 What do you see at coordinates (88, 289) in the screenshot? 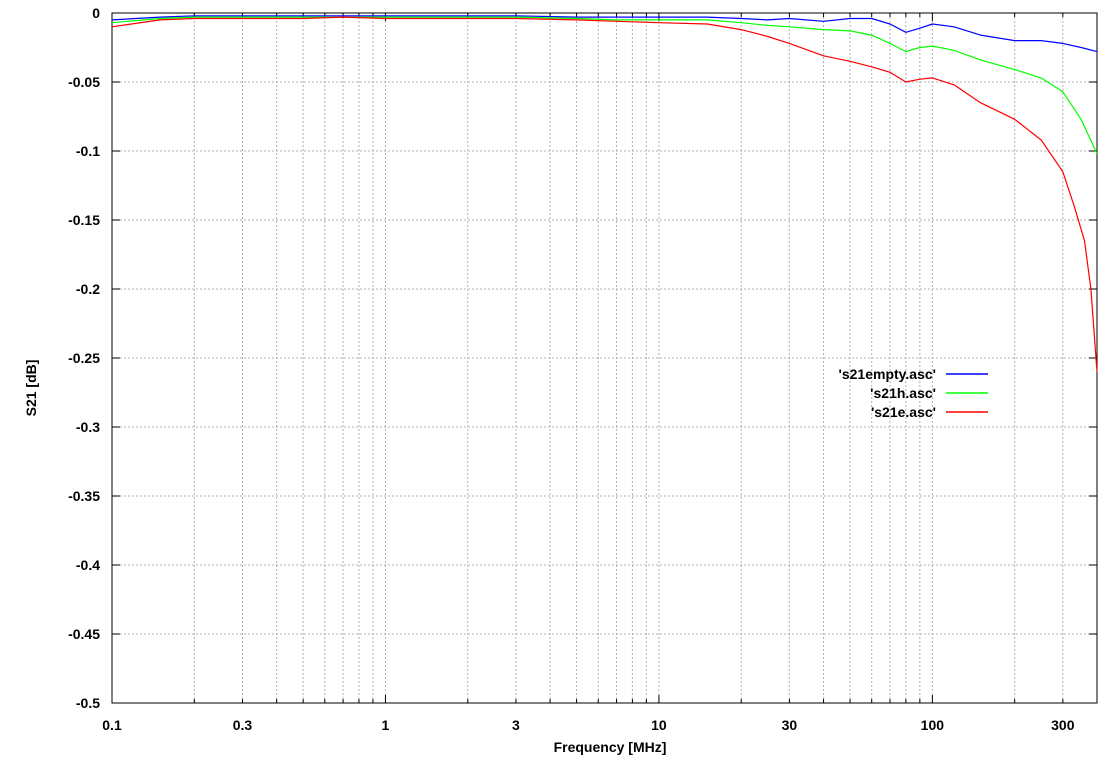
I see `y-tick-label: -0.2` at bounding box center [88, 289].